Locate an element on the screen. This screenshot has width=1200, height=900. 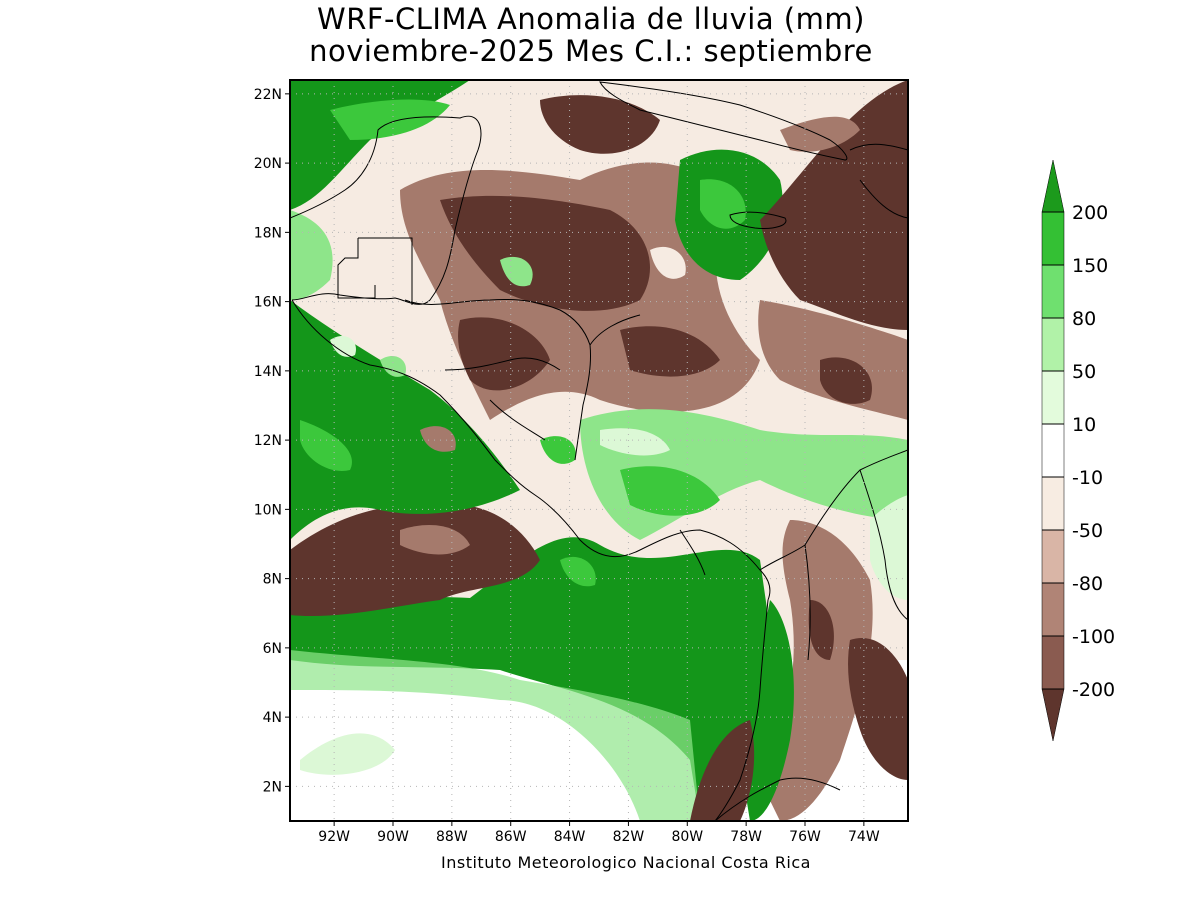
lat-label: 22N is located at coordinates (268, 95).